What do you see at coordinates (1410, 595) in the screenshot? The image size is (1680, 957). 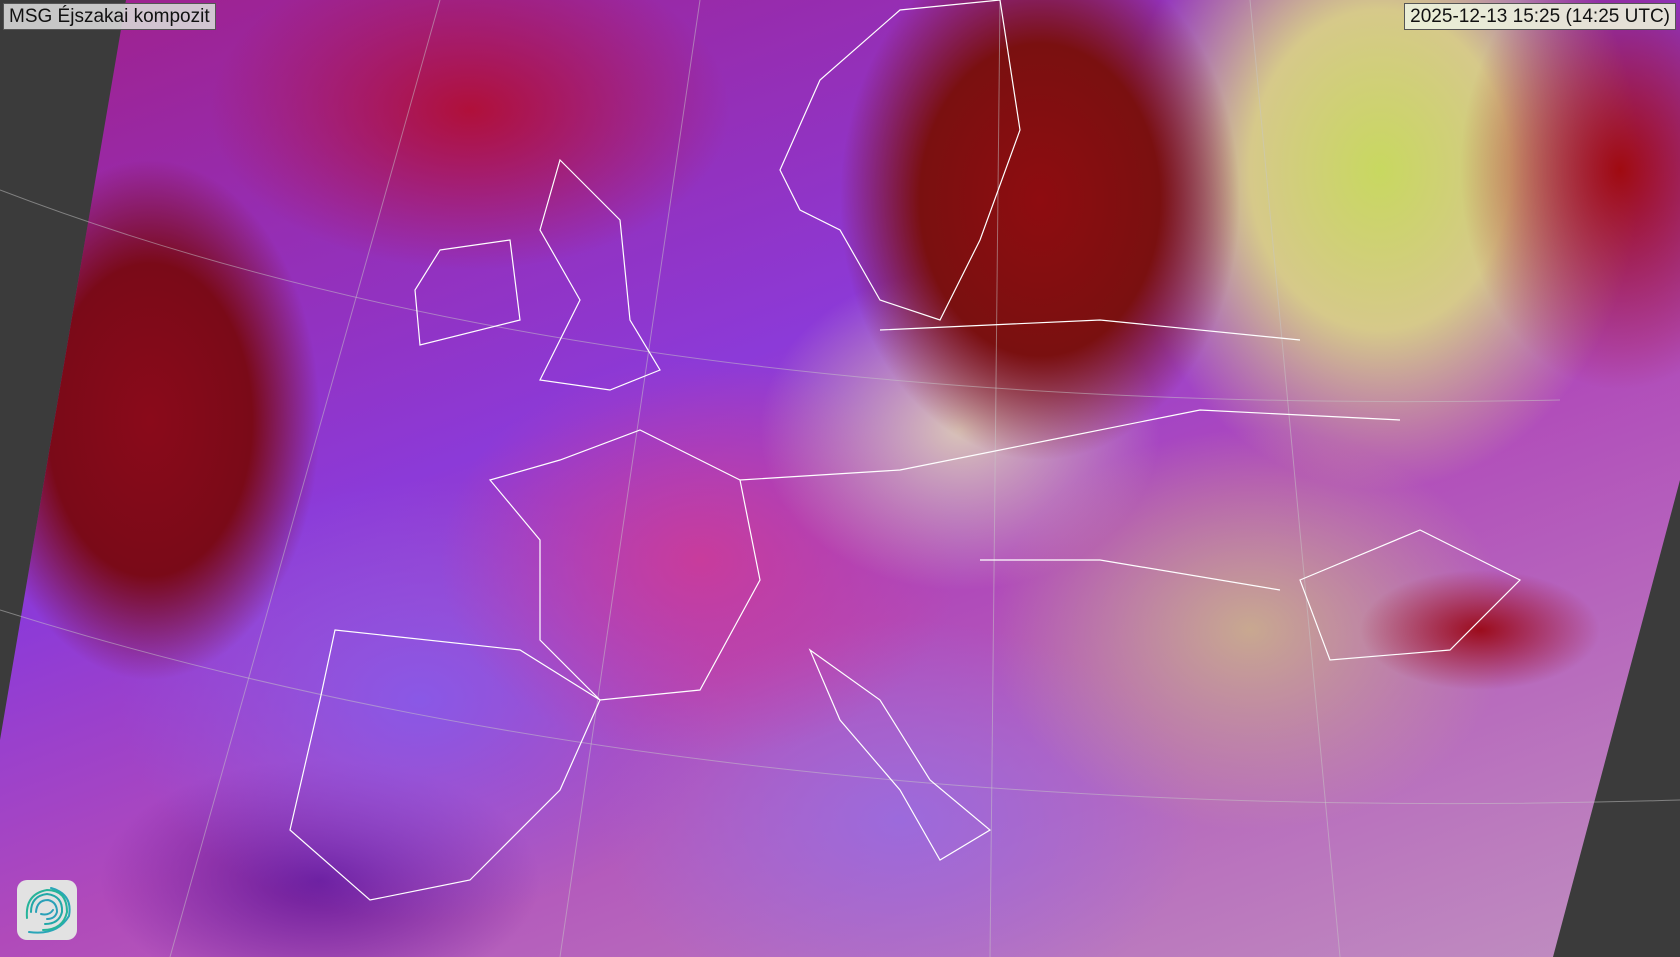 I see `coastline-black-sea` at bounding box center [1410, 595].